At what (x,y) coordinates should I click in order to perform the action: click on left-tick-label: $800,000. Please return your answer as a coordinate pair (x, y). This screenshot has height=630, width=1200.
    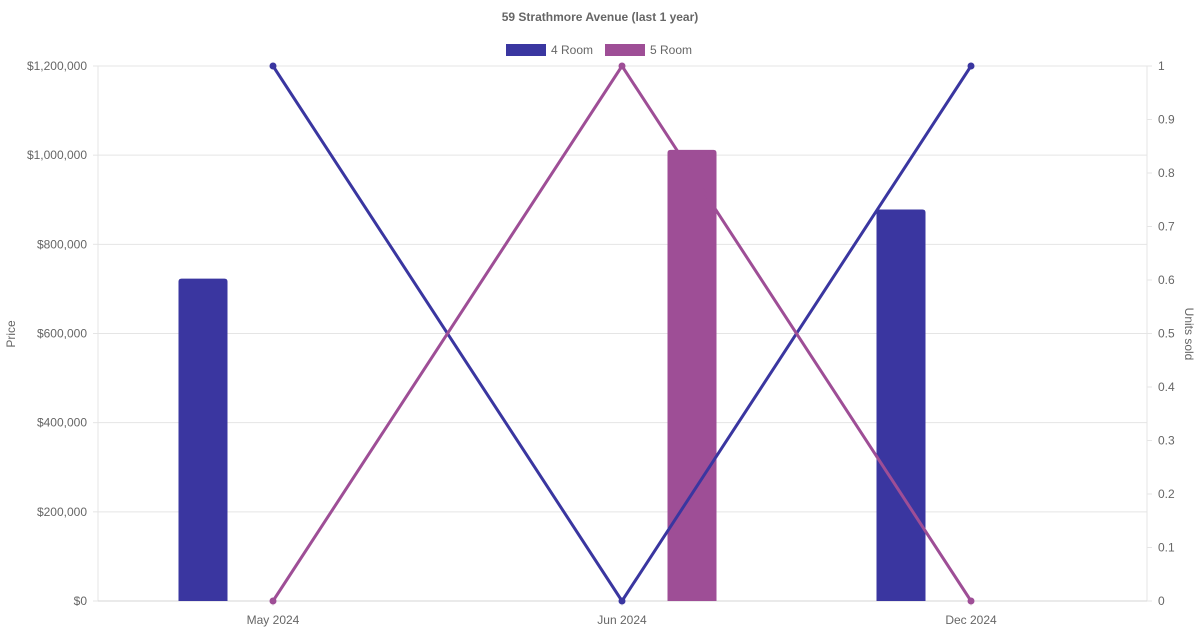
    Looking at the image, I should click on (62, 244).